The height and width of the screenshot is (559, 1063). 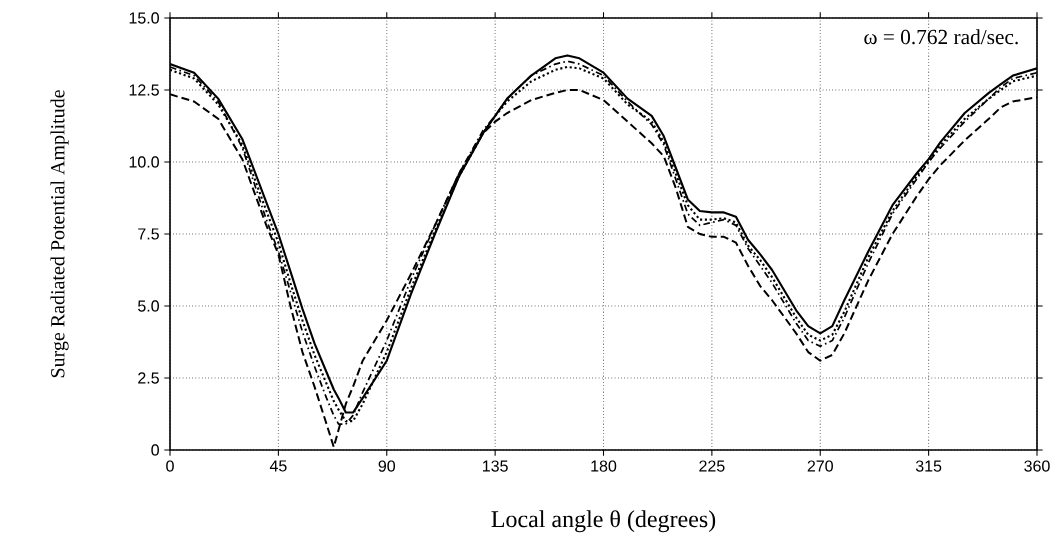 I want to click on y-tick-label: 5.0, so click(x=148, y=306).